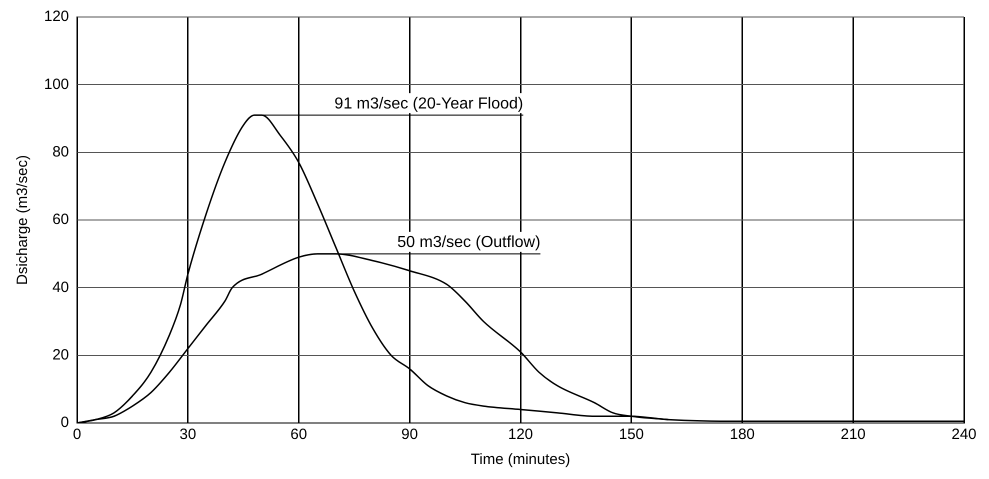  What do you see at coordinates (61, 219) in the screenshot?
I see `y-tick-label: 60` at bounding box center [61, 219].